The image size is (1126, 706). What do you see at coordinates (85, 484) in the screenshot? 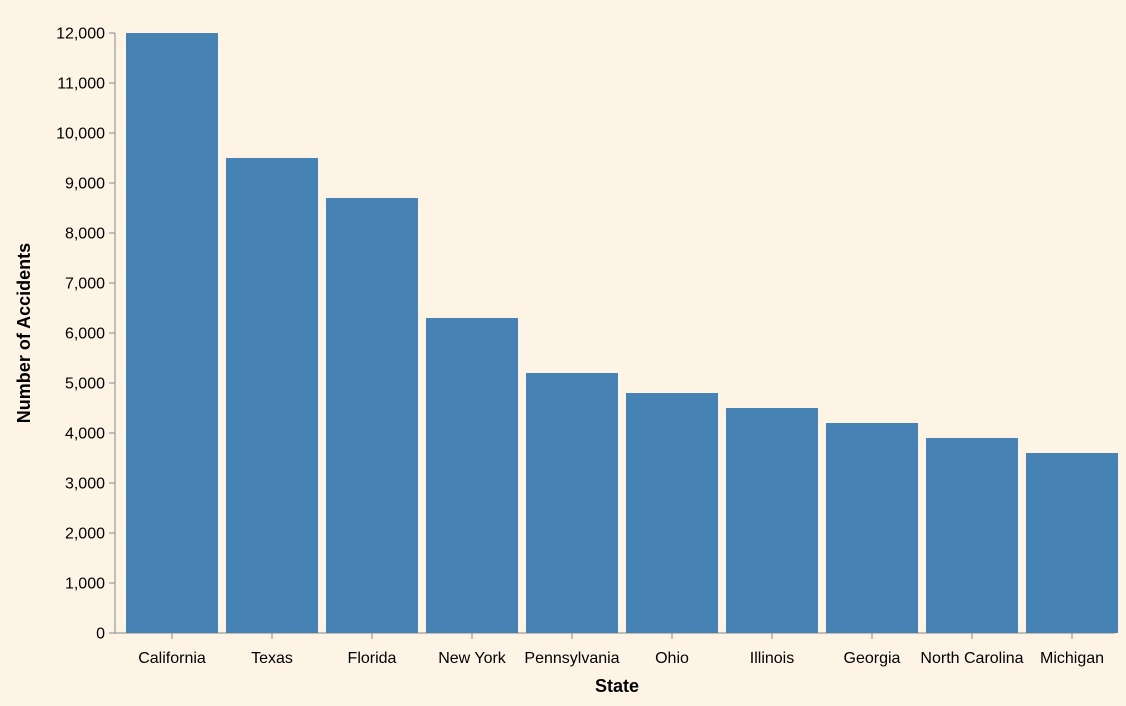
I see `y-tick-label: 3,000` at bounding box center [85, 484].